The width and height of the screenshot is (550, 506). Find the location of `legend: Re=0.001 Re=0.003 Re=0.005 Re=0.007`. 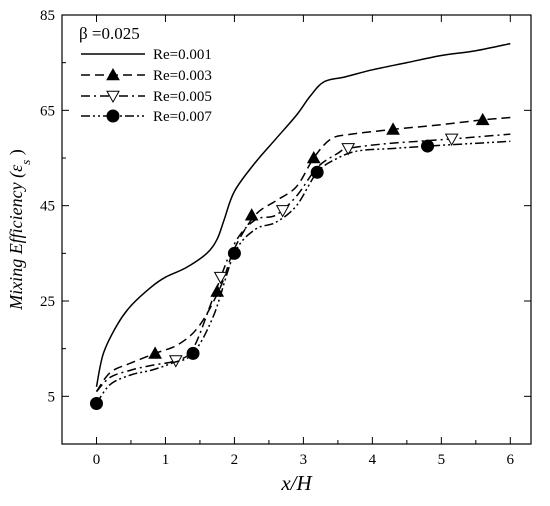

legend: Re=0.001 Re=0.003 Re=0.005 Re=0.007 is located at coordinates (146, 86).